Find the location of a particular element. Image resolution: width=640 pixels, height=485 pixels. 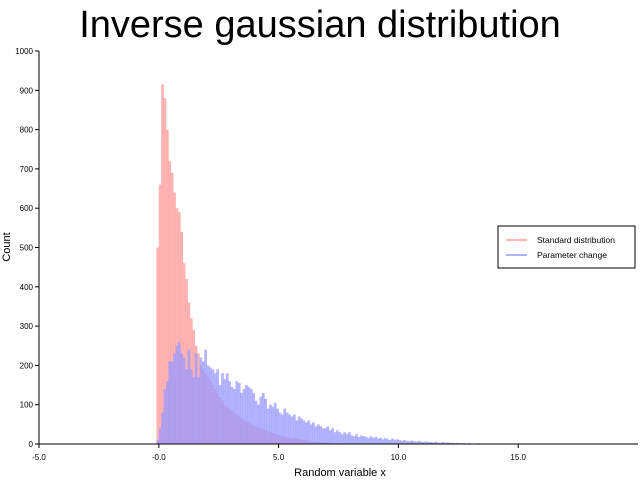

x-tick-label: -5.0 is located at coordinates (39, 457).